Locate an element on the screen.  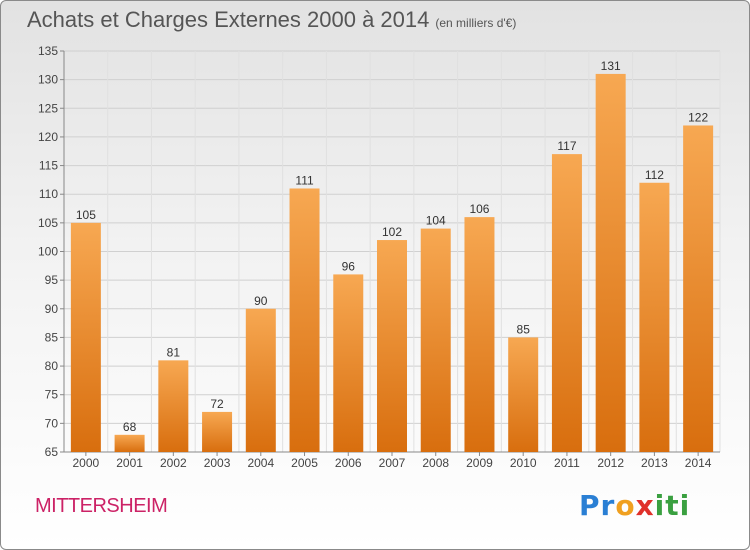
data-label: 81 is located at coordinates (174, 352).